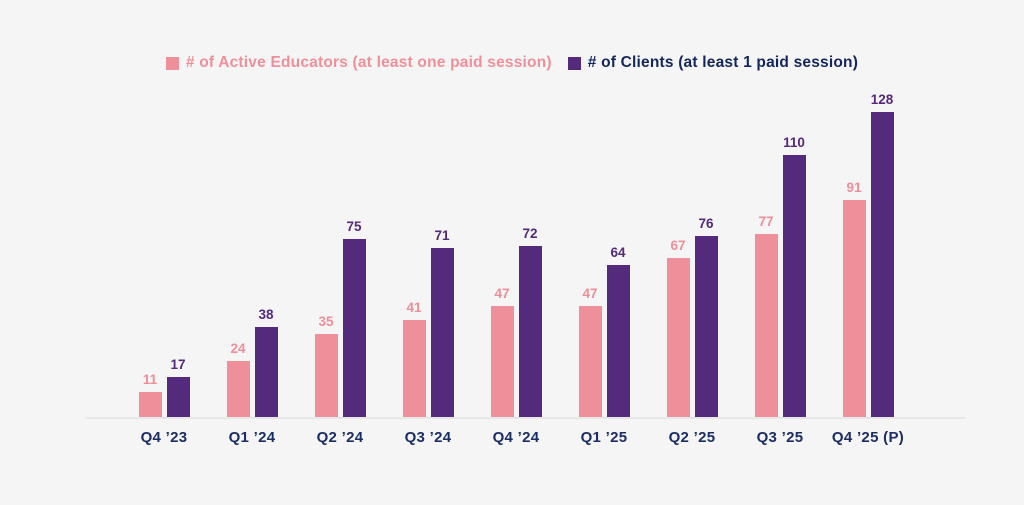 This screenshot has height=505, width=1024. What do you see at coordinates (780, 437) in the screenshot?
I see `x-axis-tick-label: Q3 ’25` at bounding box center [780, 437].